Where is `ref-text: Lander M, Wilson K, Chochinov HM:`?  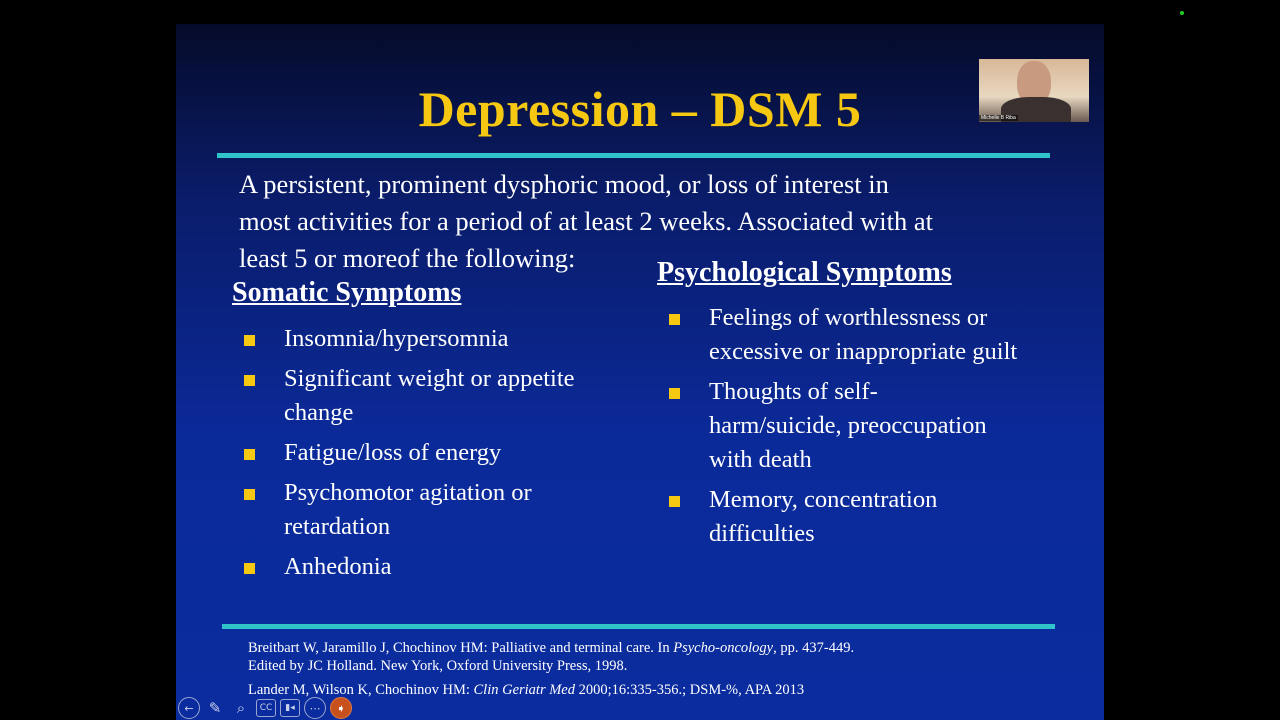
ref-text: Lander M, Wilson K, Chochinov HM: is located at coordinates (361, 690).